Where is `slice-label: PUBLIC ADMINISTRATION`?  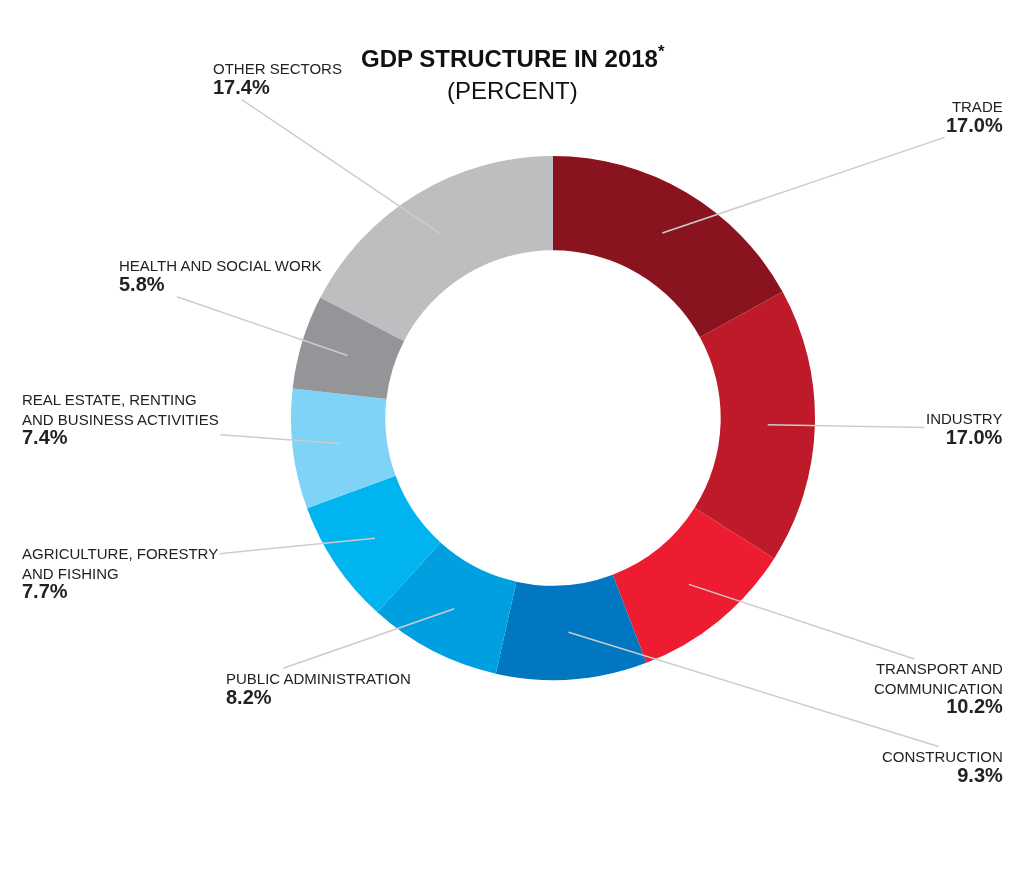
slice-label: PUBLIC ADMINISTRATION is located at coordinates (318, 678).